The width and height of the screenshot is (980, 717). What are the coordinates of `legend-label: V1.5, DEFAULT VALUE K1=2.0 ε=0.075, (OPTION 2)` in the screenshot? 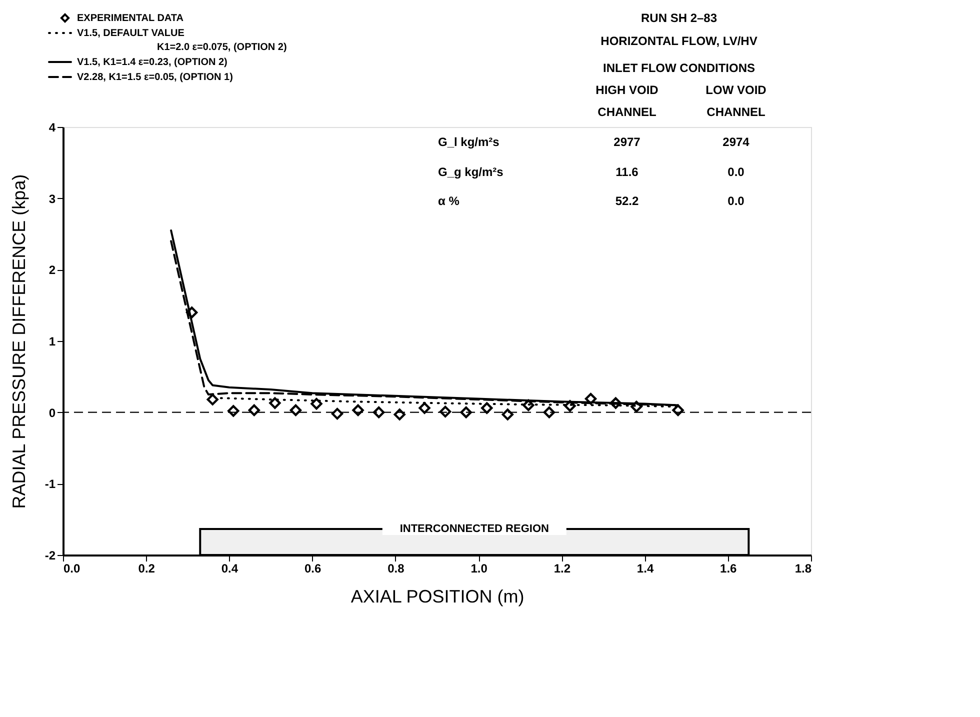 It's located at (182, 40).